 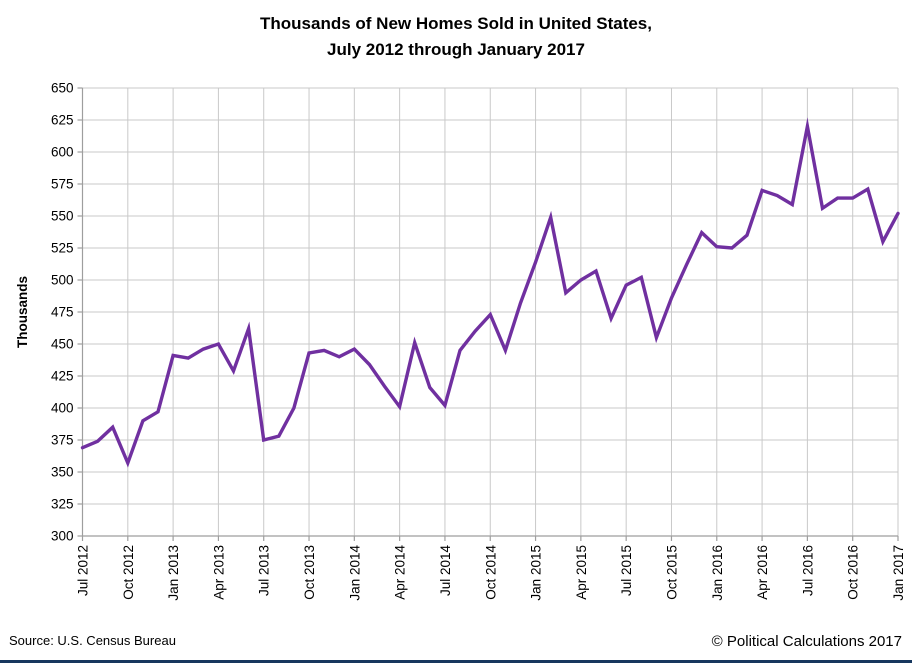 I want to click on x-tick-label: Apr 2013, so click(x=218, y=572).